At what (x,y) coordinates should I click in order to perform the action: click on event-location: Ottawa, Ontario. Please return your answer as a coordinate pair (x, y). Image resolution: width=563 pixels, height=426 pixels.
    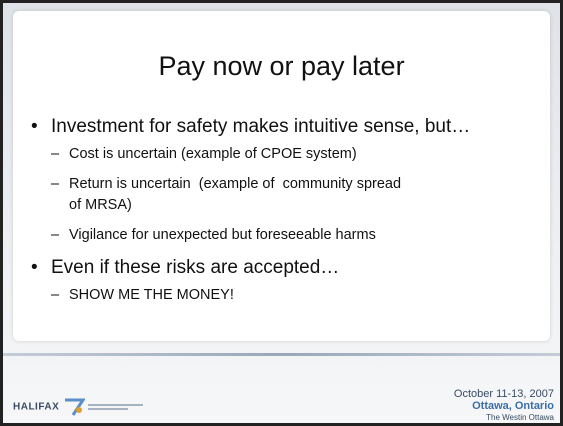
    Looking at the image, I should click on (513, 406).